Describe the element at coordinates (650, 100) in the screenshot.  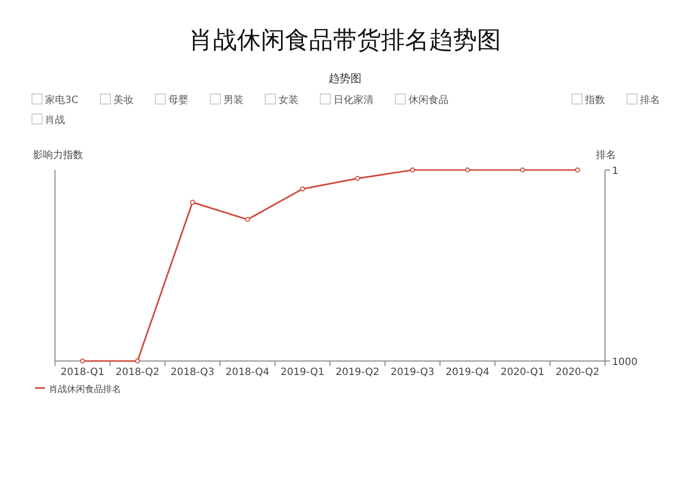
I see `text: 排名` at that location.